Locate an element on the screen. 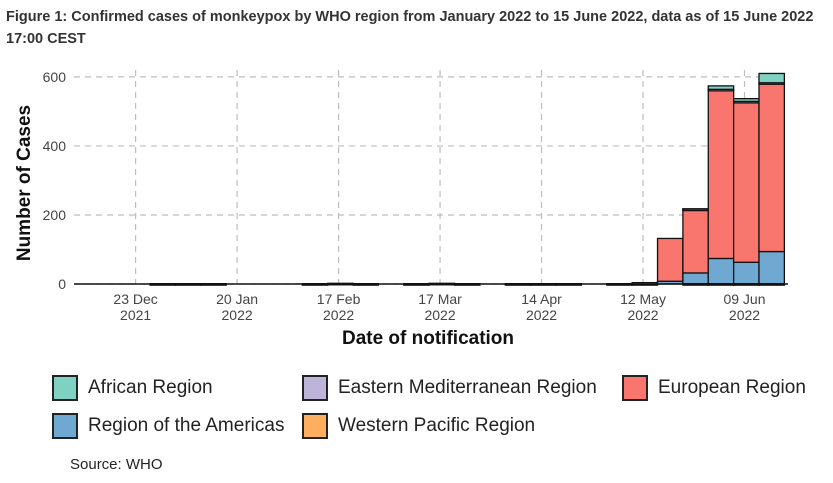  y-tick-label: 400 is located at coordinates (55, 146).